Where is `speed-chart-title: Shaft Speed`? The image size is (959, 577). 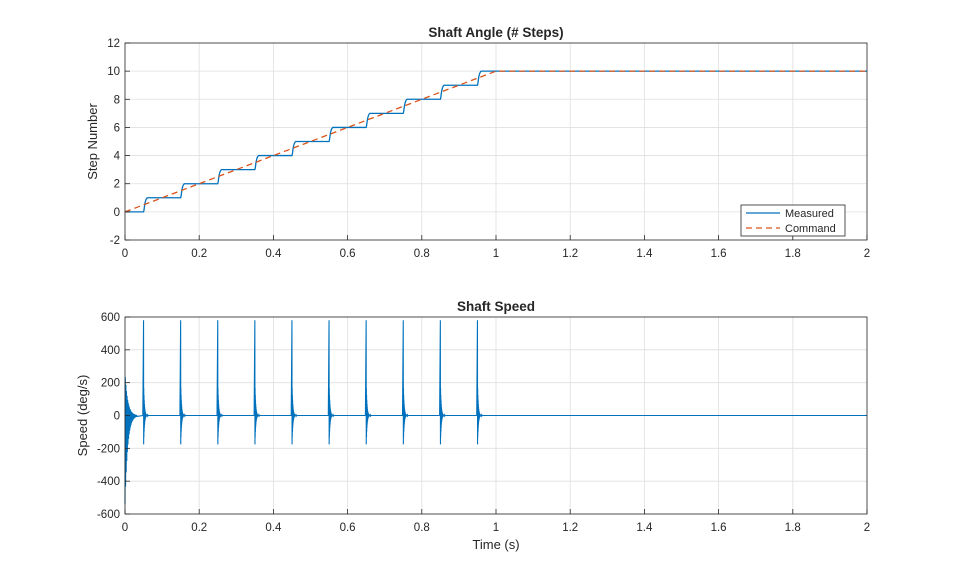 speed-chart-title: Shaft Speed is located at coordinates (496, 306).